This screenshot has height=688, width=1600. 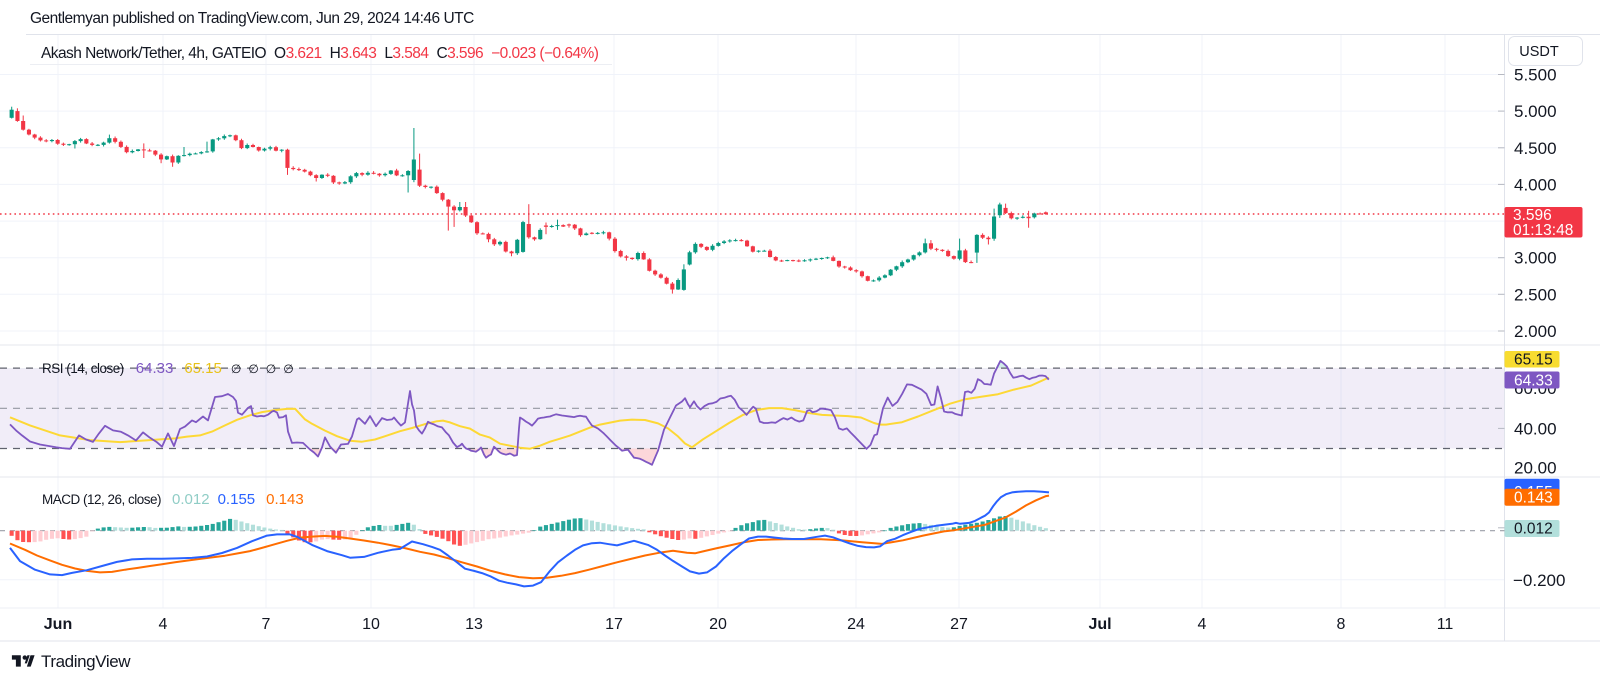 I want to click on svg-text: 24, so click(x=856, y=624).